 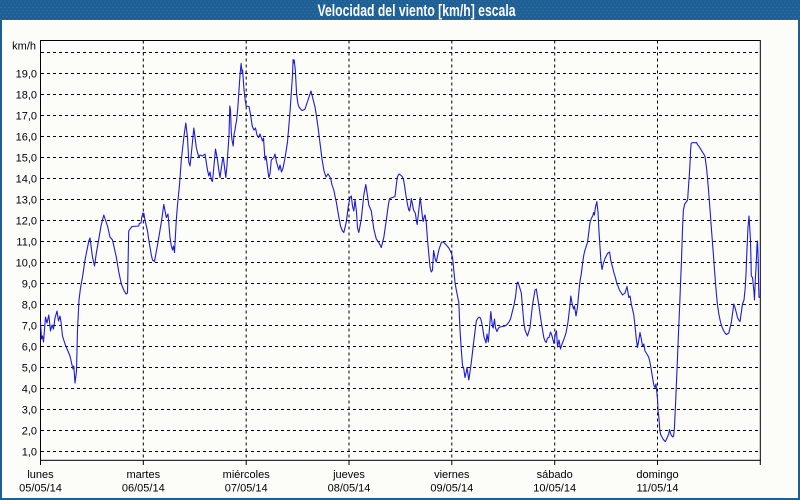 I want to click on svg-text: km/h, so click(x=24, y=47).